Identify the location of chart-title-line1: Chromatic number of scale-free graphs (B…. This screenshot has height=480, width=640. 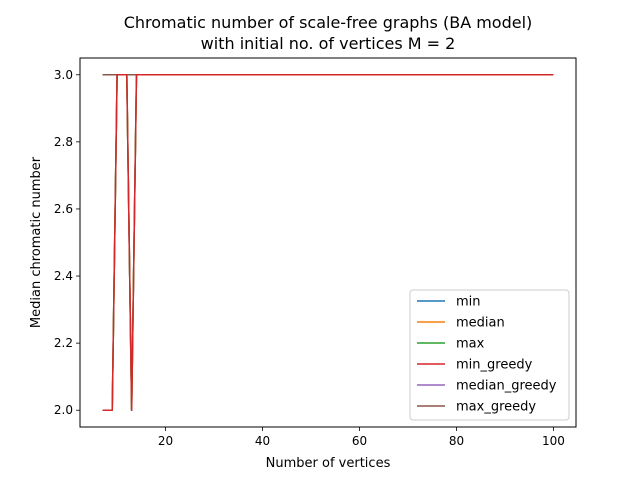
(328, 22).